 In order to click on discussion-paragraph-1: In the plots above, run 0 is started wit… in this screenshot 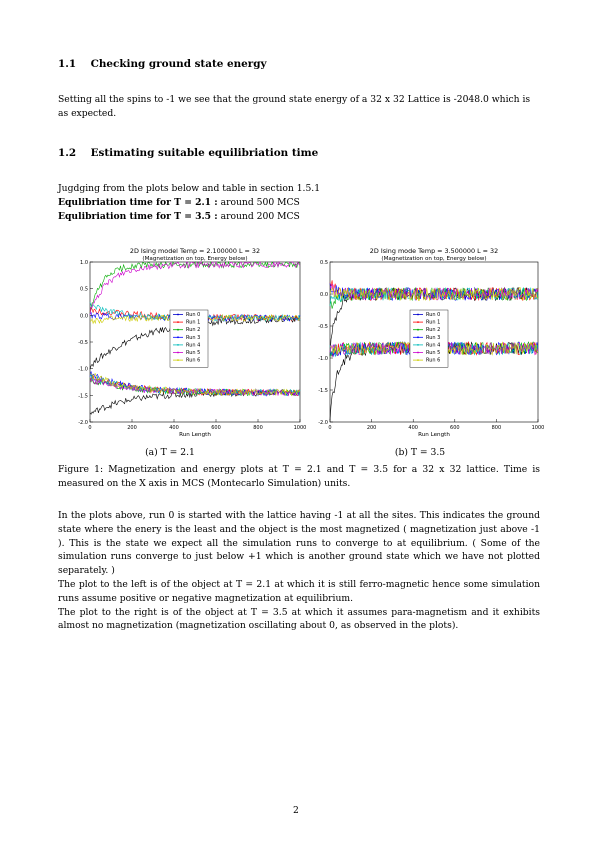, I will do `click(299, 543)`.